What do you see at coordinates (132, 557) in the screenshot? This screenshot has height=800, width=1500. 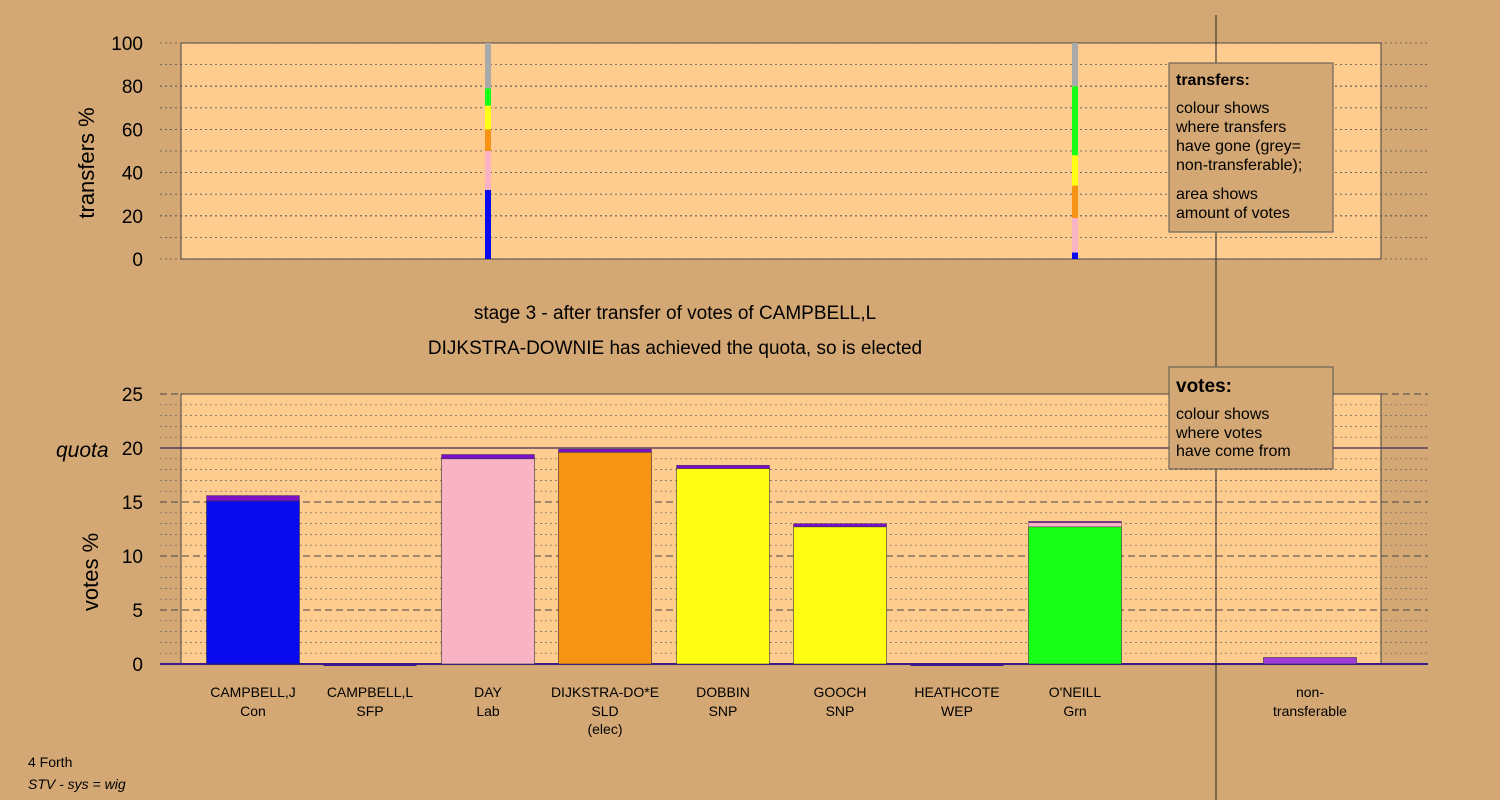 I see `y-tick-label: 10` at bounding box center [132, 557].